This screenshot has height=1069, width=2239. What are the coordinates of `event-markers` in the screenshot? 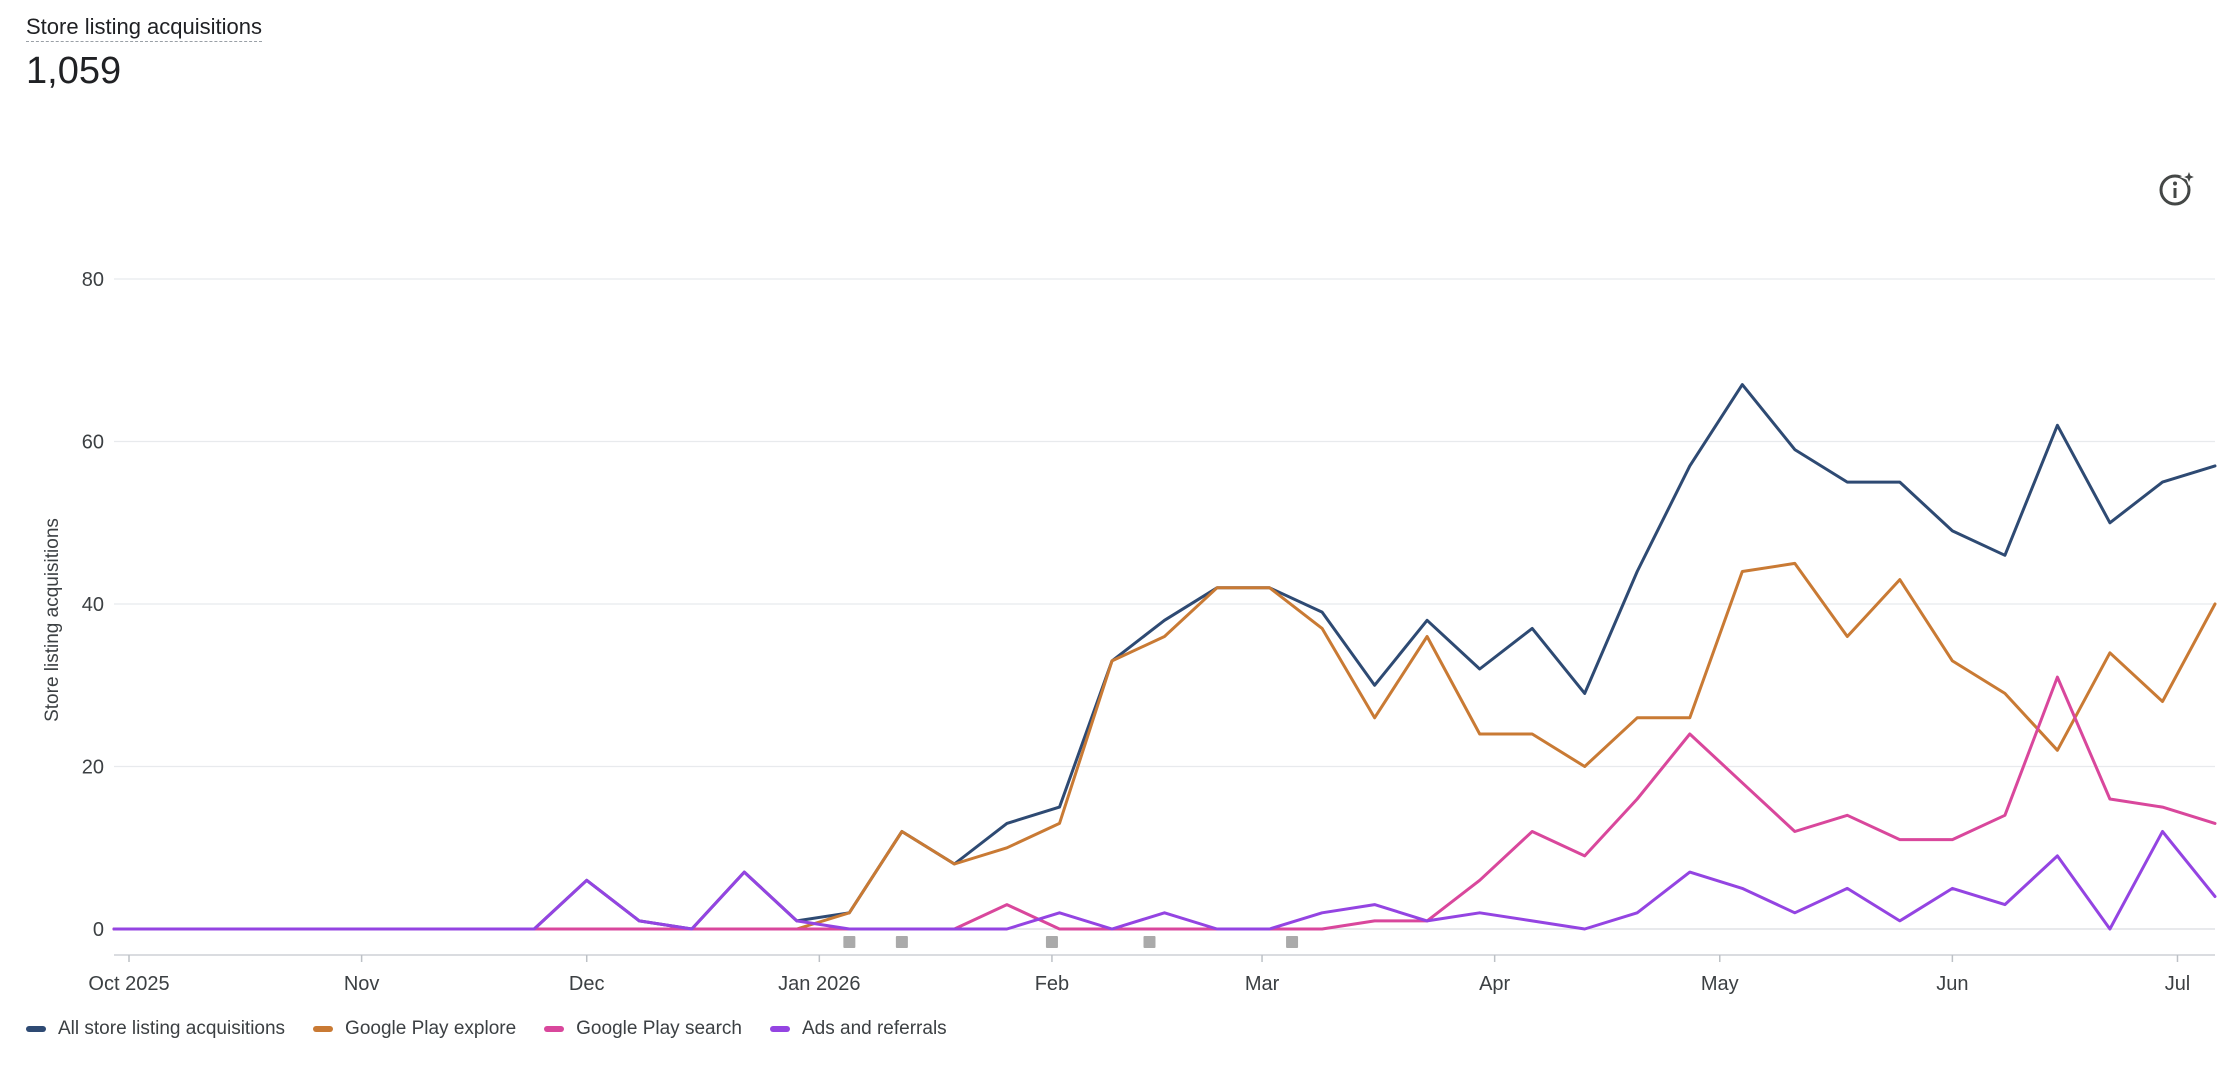 It's located at (1071, 942).